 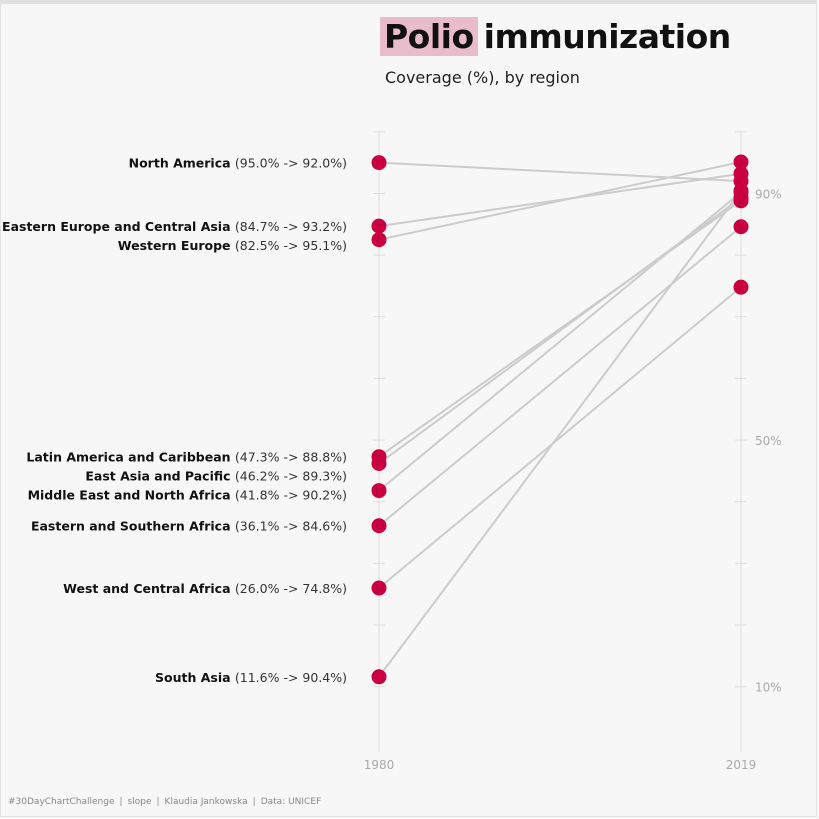 I want to click on region-range: (46.2% -> 89.3%), so click(x=291, y=476).